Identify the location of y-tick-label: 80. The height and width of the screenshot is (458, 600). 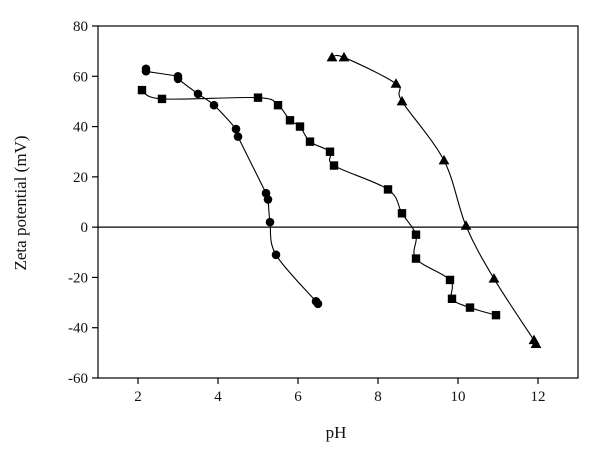
(80, 27).